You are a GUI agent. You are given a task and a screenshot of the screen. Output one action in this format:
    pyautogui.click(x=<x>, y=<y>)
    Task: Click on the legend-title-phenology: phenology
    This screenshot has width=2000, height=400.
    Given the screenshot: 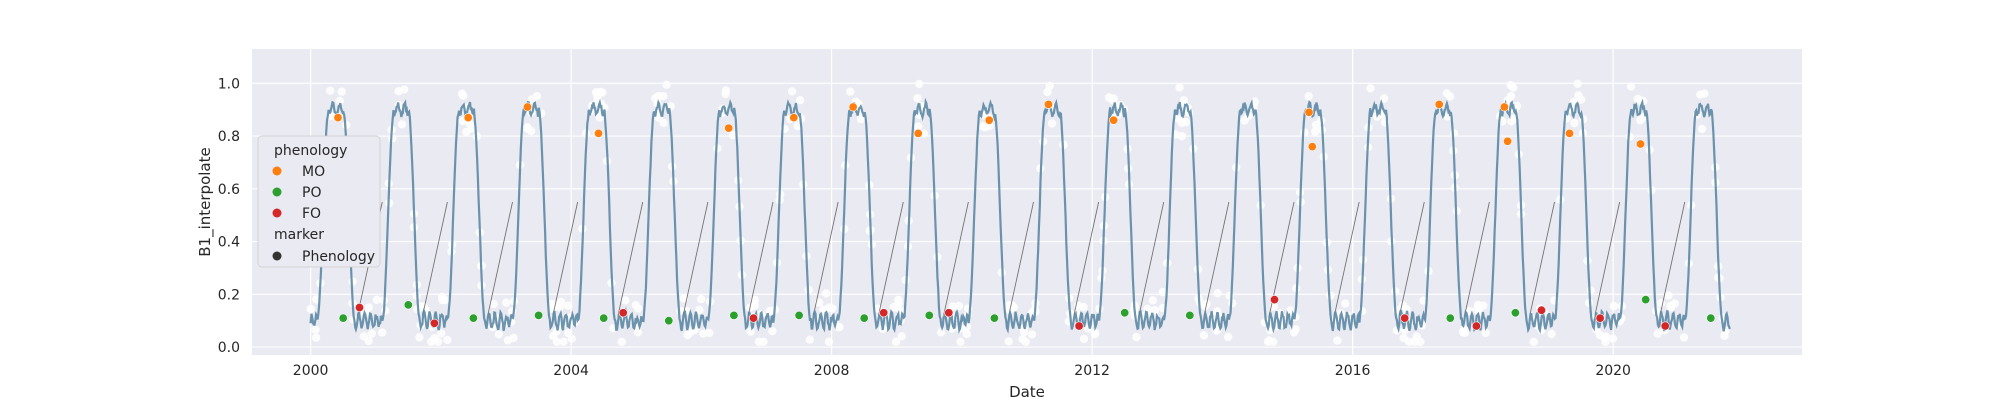 What is the action you would take?
    pyautogui.click(x=310, y=151)
    